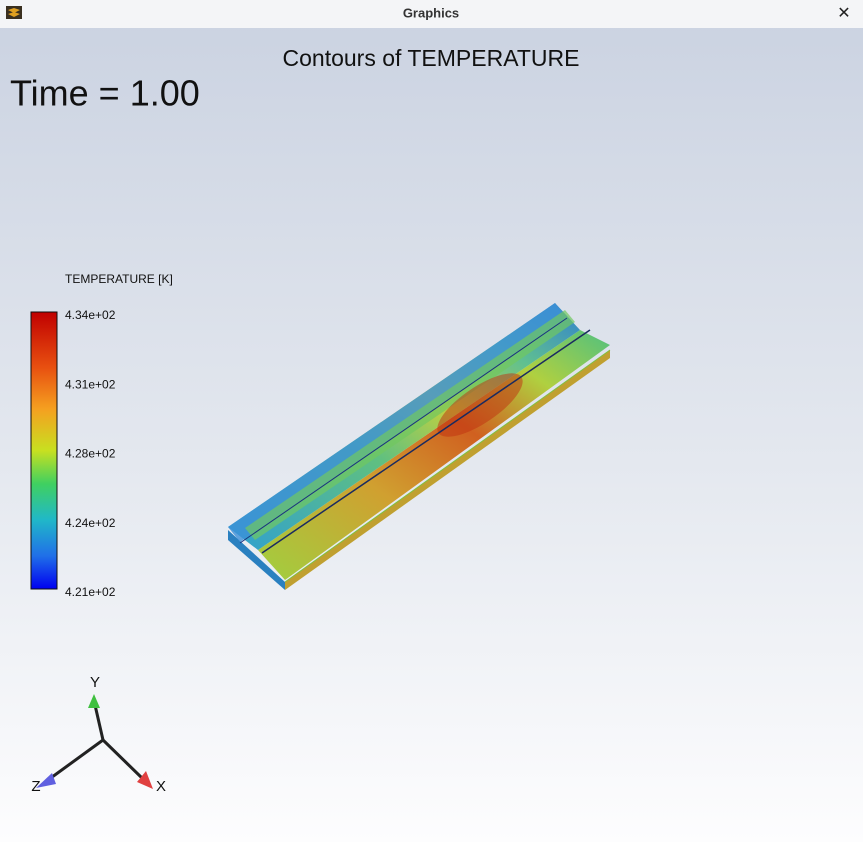  What do you see at coordinates (90, 592) in the screenshot?
I see `legend-label: 4.21e+02` at bounding box center [90, 592].